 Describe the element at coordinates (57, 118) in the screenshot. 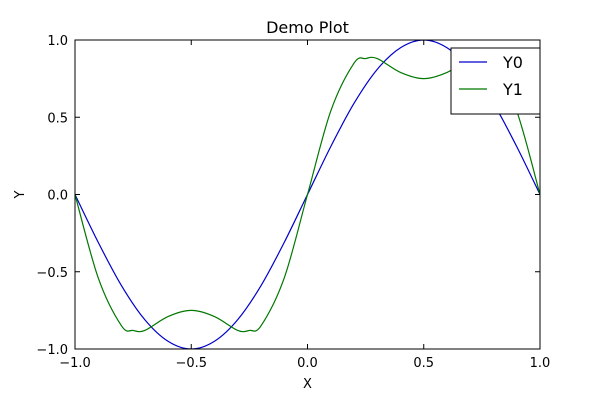

I see `y-tick-label: 0.5` at that location.